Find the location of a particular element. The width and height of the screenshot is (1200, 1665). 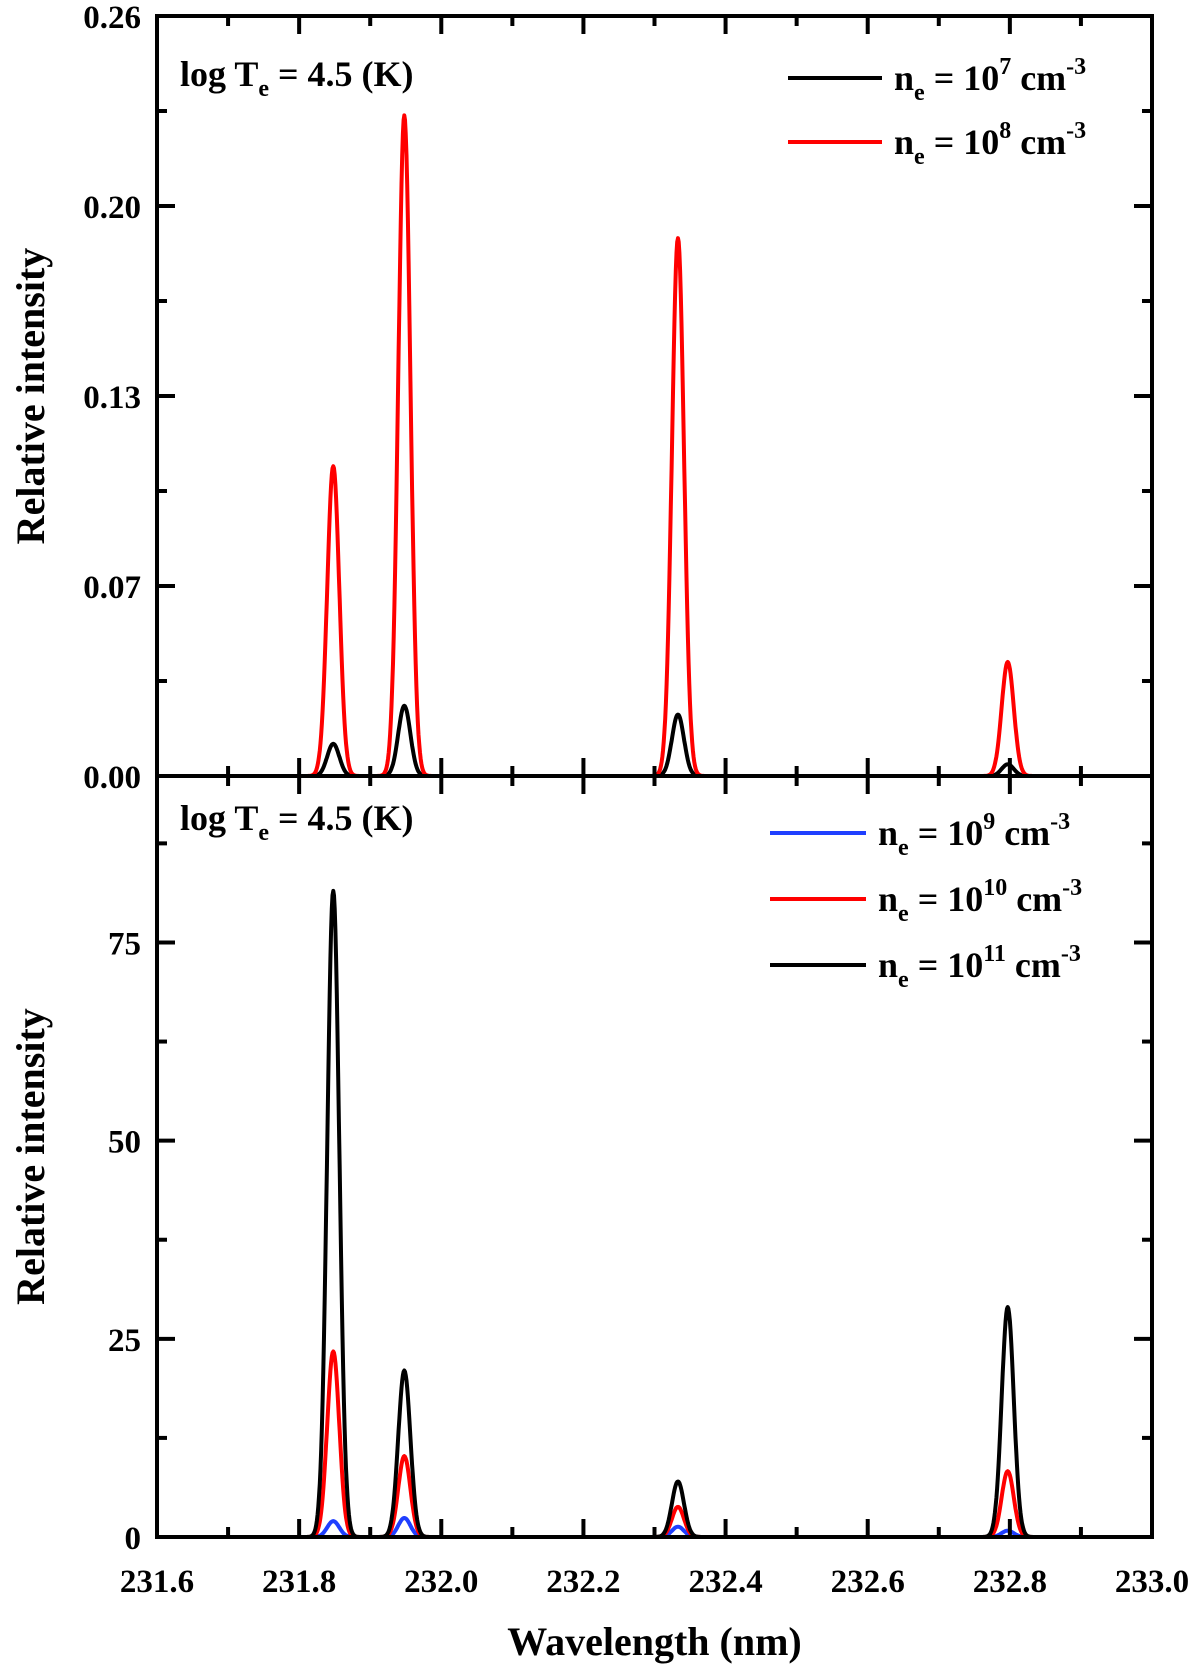

legend-label: ne = 1011 cm-3 is located at coordinates (979, 967).